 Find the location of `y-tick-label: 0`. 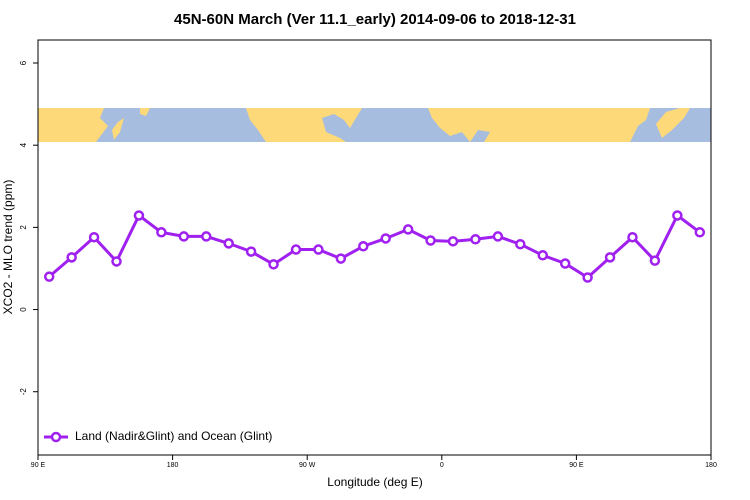

y-tick-label: 0 is located at coordinates (23, 309).